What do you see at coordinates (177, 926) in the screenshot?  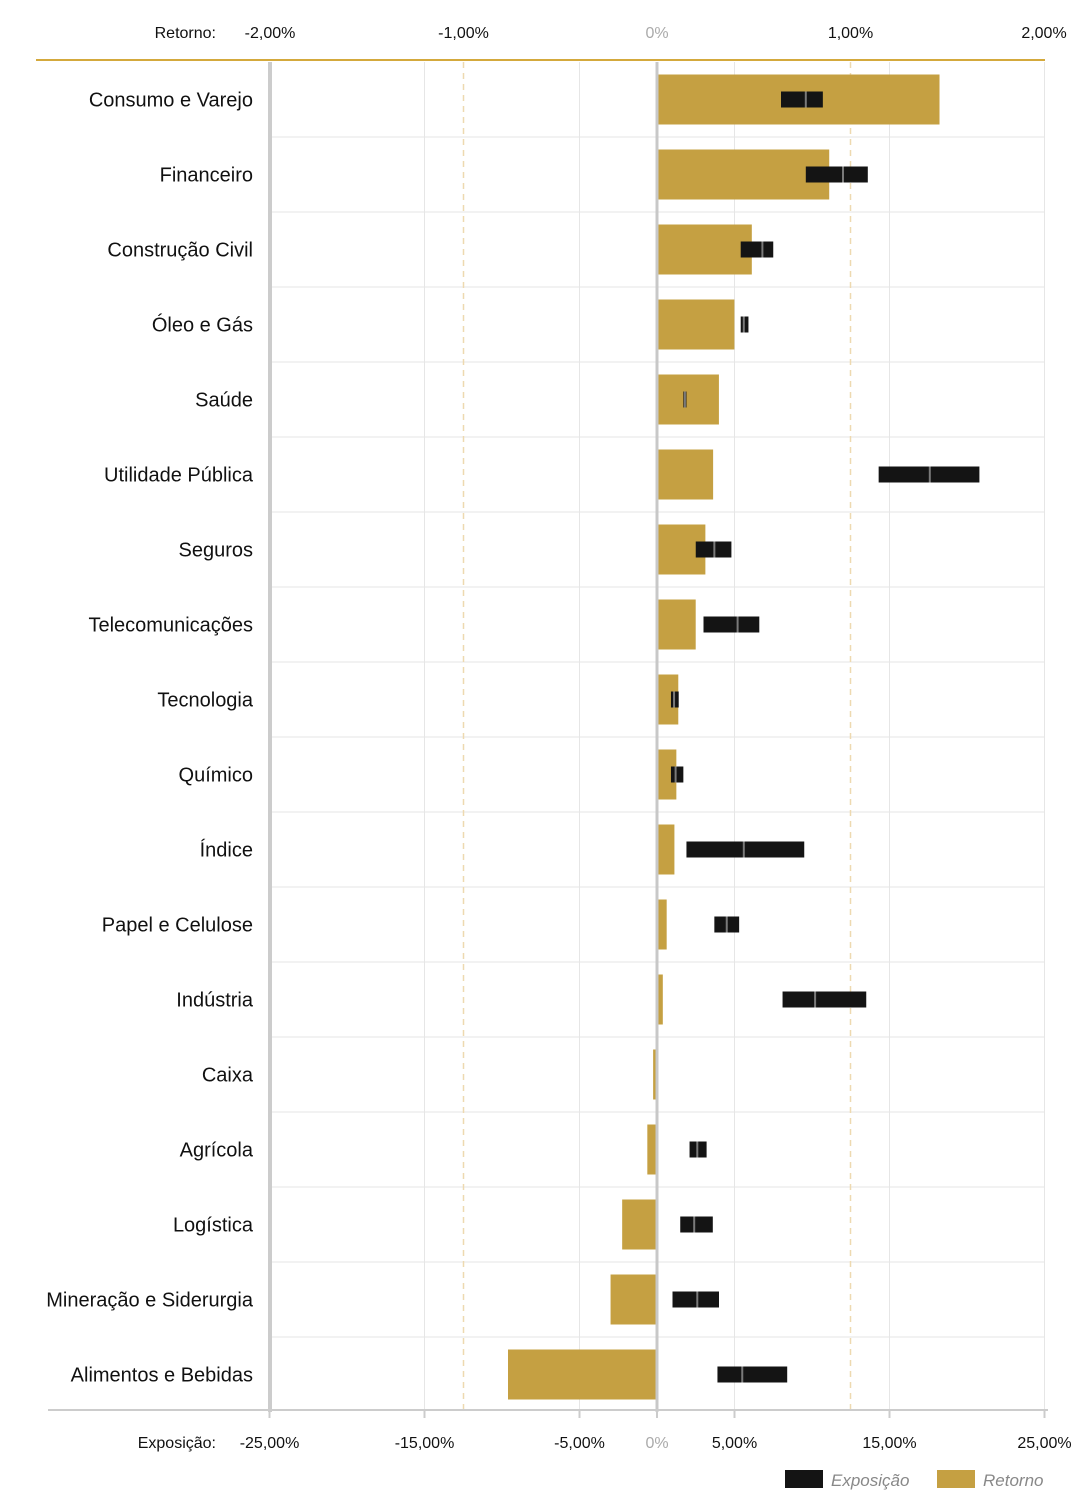 I see `category-label: Papel e Celulose` at bounding box center [177, 926].